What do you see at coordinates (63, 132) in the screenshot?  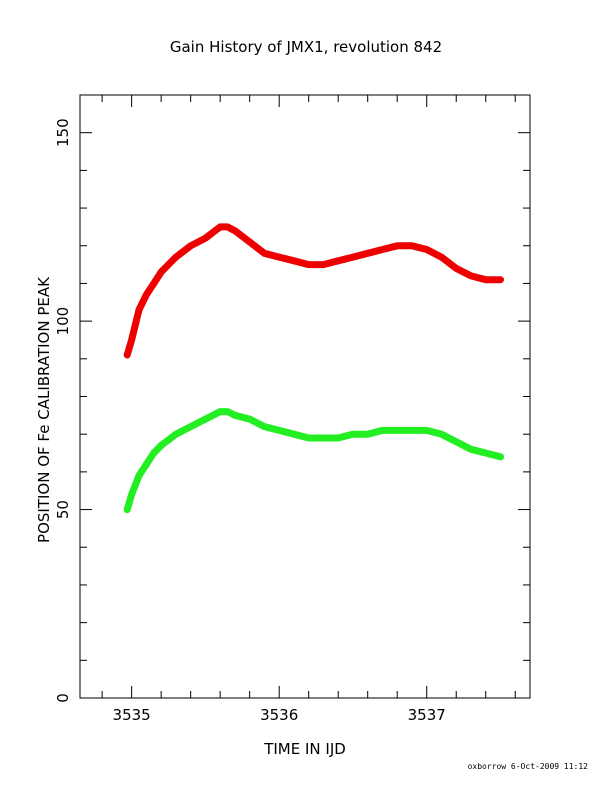 I see `y-tick-label: 150` at bounding box center [63, 132].